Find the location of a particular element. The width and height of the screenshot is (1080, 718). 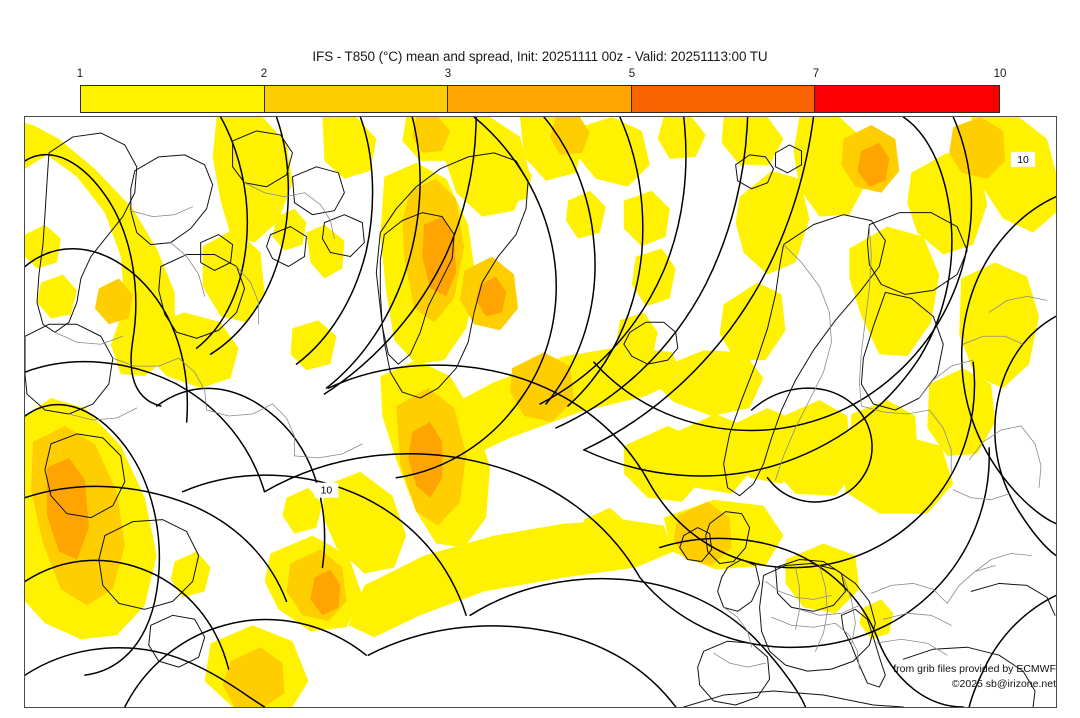

colorbar-tick-10: 10 is located at coordinates (1000, 74).